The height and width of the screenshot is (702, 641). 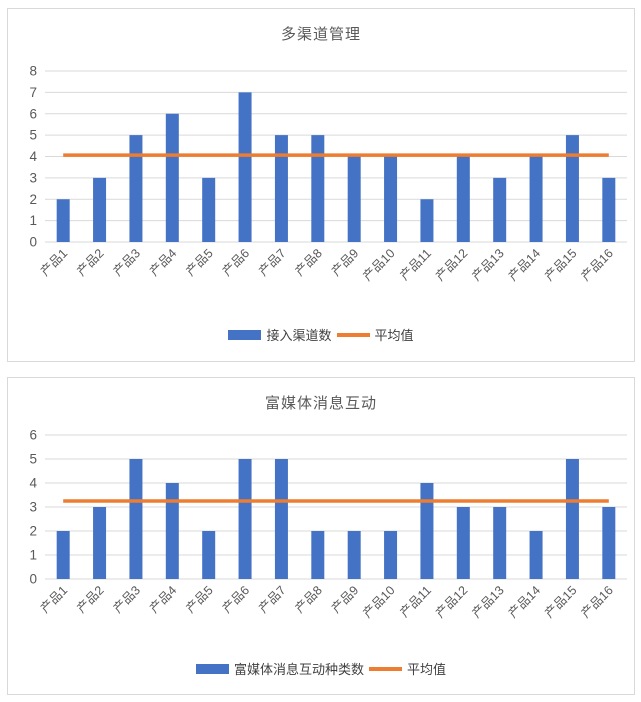 What do you see at coordinates (320, 403) in the screenshot?
I see `chart-title: 富媒体消息互动` at bounding box center [320, 403].